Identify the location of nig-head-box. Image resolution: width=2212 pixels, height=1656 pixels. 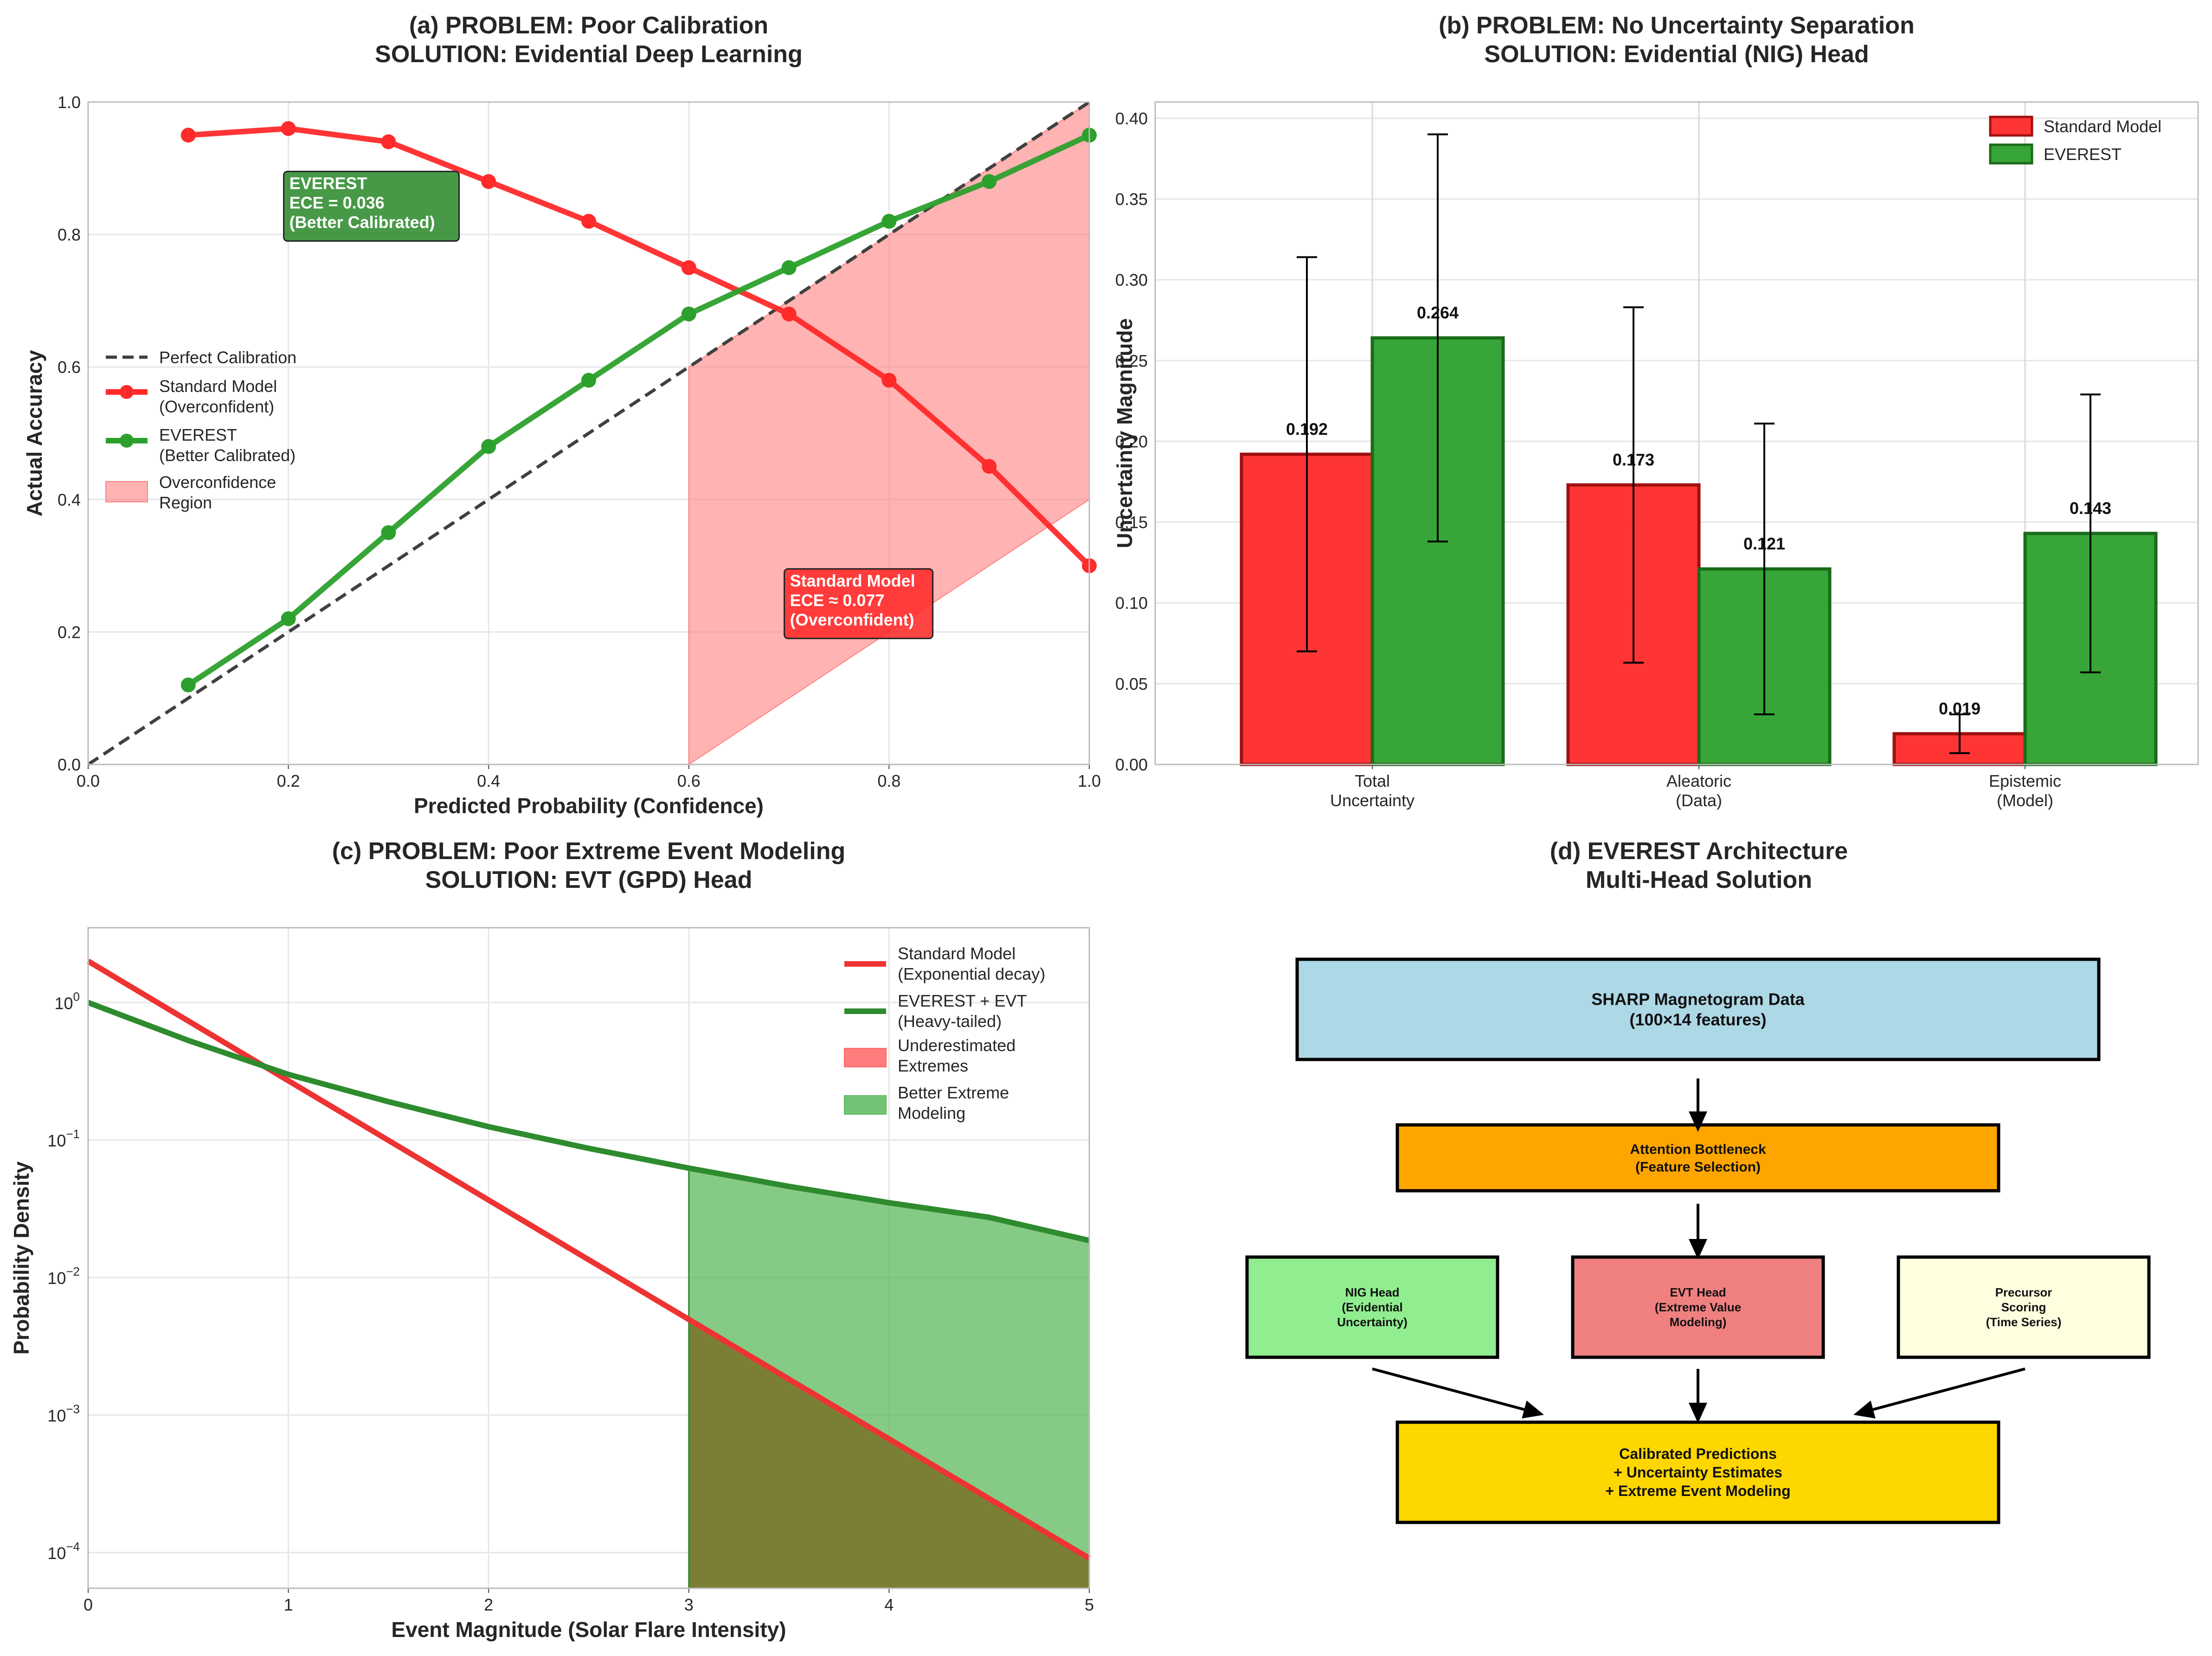
(1372, 1307).